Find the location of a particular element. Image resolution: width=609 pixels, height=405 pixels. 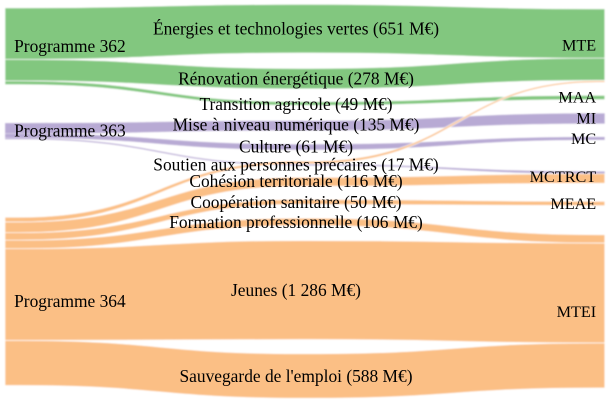

svg-text:Mise à niveau numérique (135 M: Mise à niveau numérique (135 M€) is located at coordinates (296, 124).